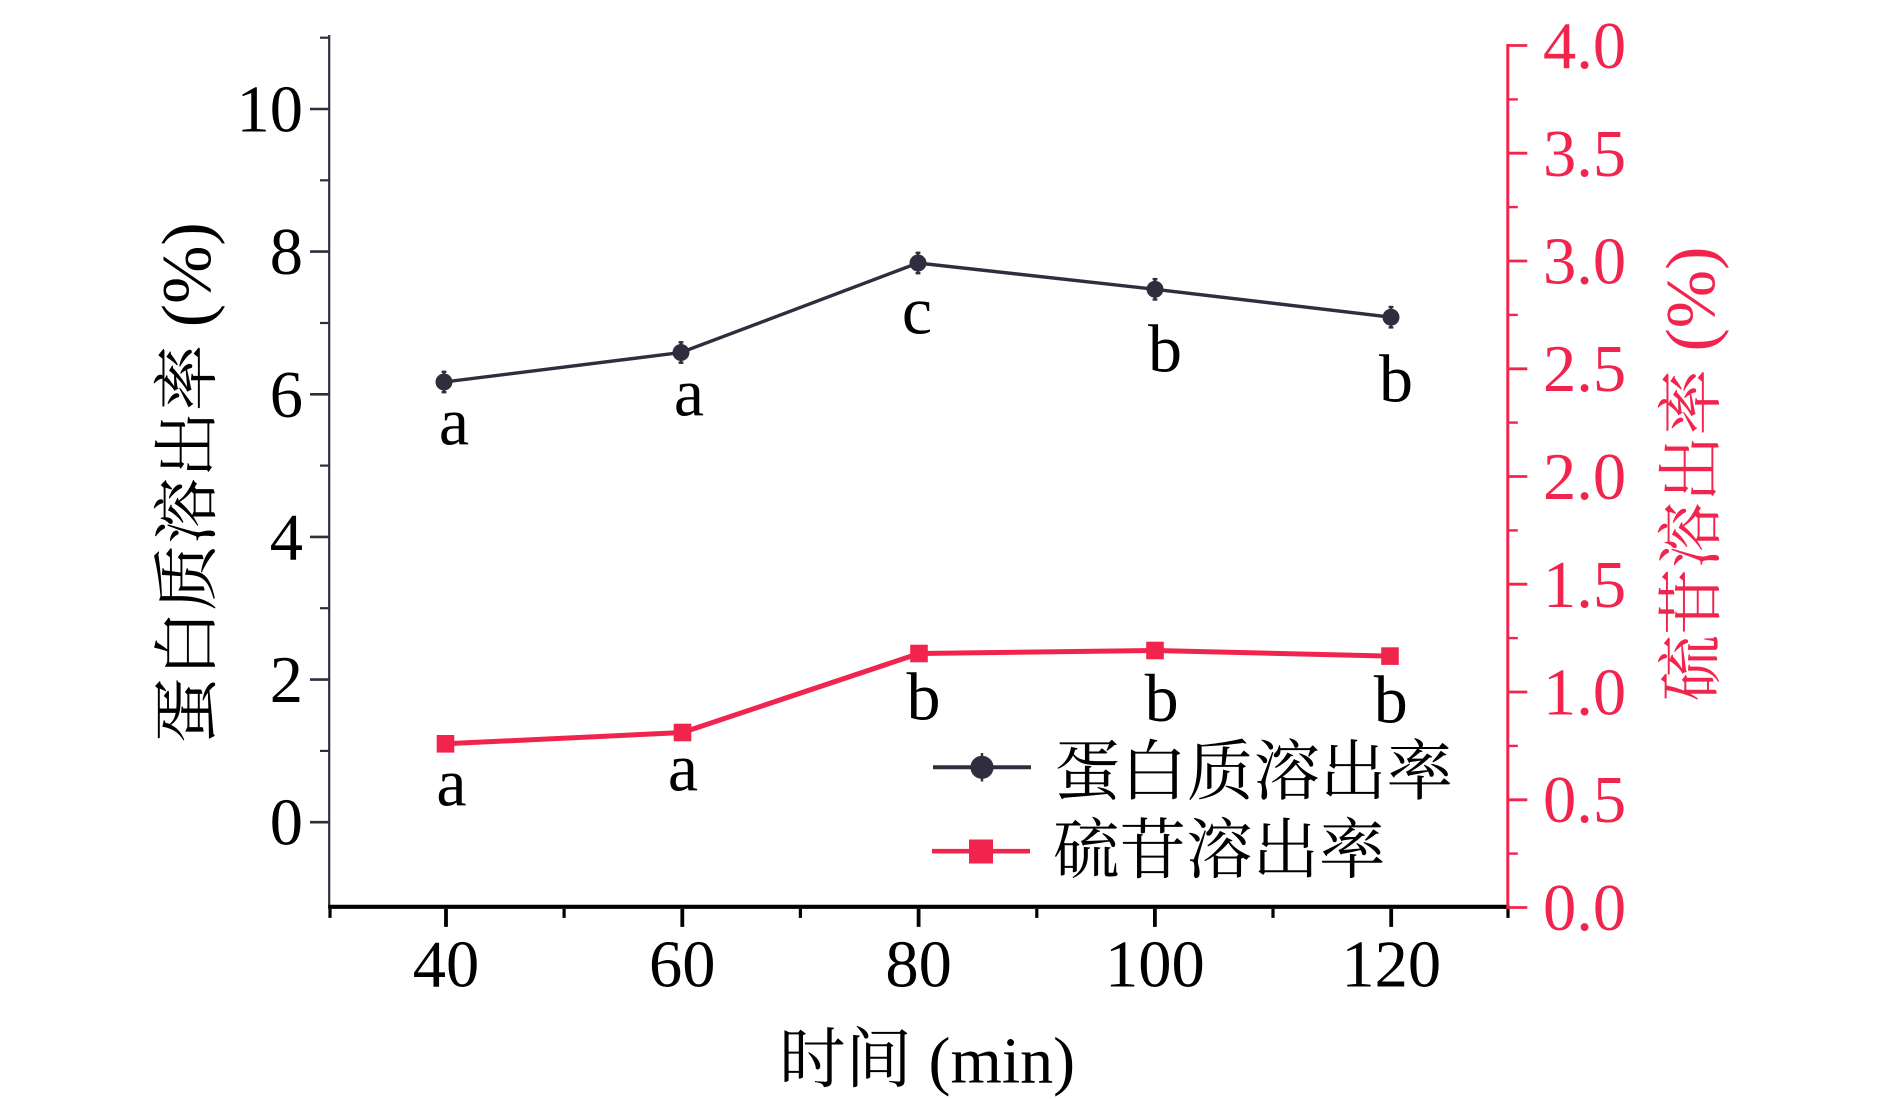  Describe the element at coordinates (1584, 693) in the screenshot. I see `svg-text: 1.0` at that location.